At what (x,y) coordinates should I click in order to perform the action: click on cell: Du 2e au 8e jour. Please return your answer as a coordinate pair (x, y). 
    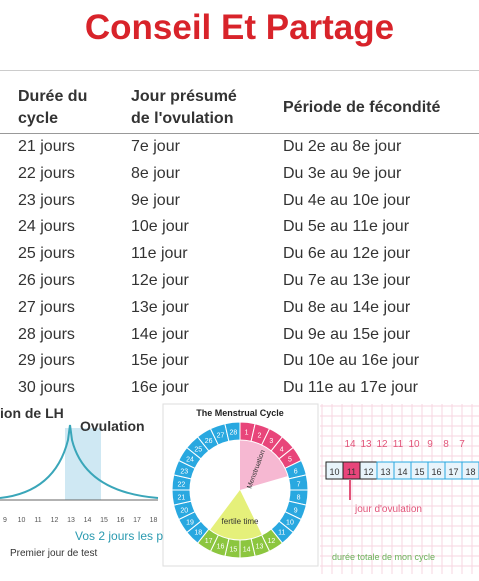
    Looking at the image, I should click on (342, 146).